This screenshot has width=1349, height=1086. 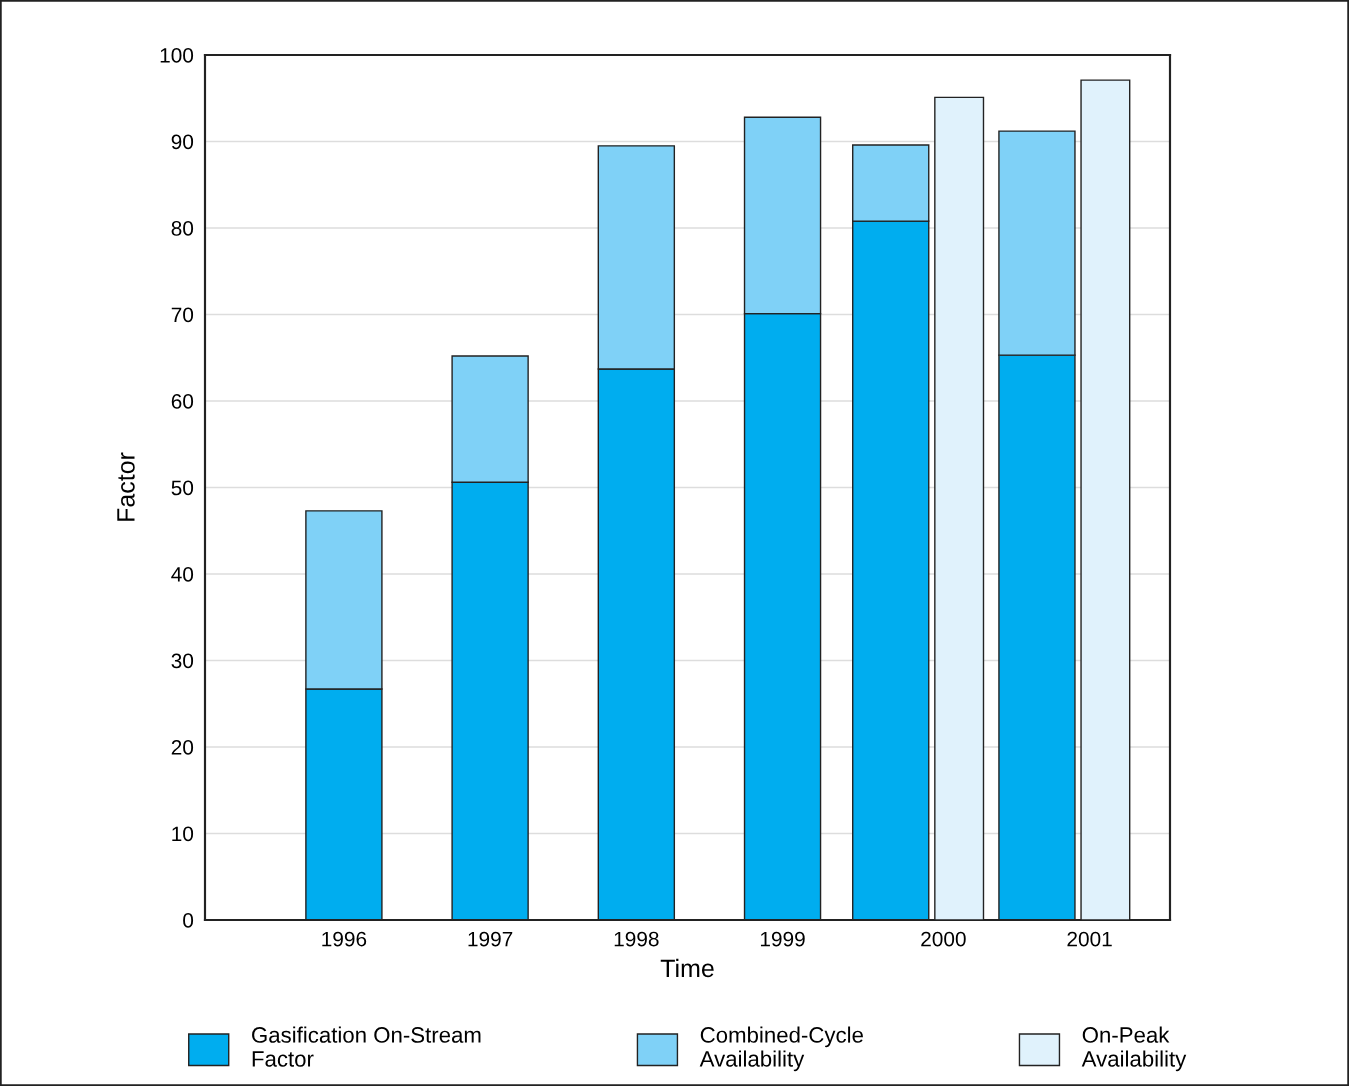 What do you see at coordinates (126, 486) in the screenshot?
I see `y-axis-title: Factor` at bounding box center [126, 486].